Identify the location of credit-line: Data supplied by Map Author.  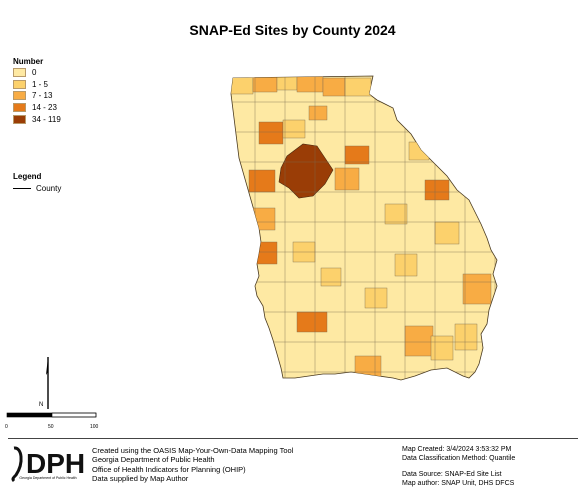
(140, 479).